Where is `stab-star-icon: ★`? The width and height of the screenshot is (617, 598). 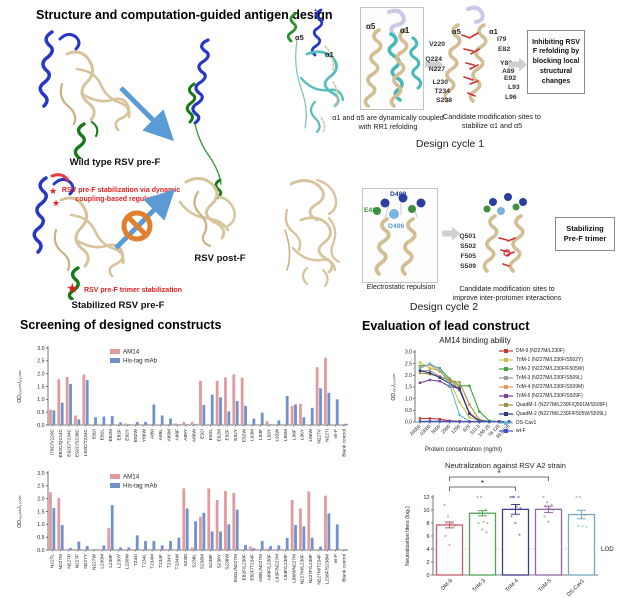
stab-star-icon: ★ is located at coordinates (56, 203).